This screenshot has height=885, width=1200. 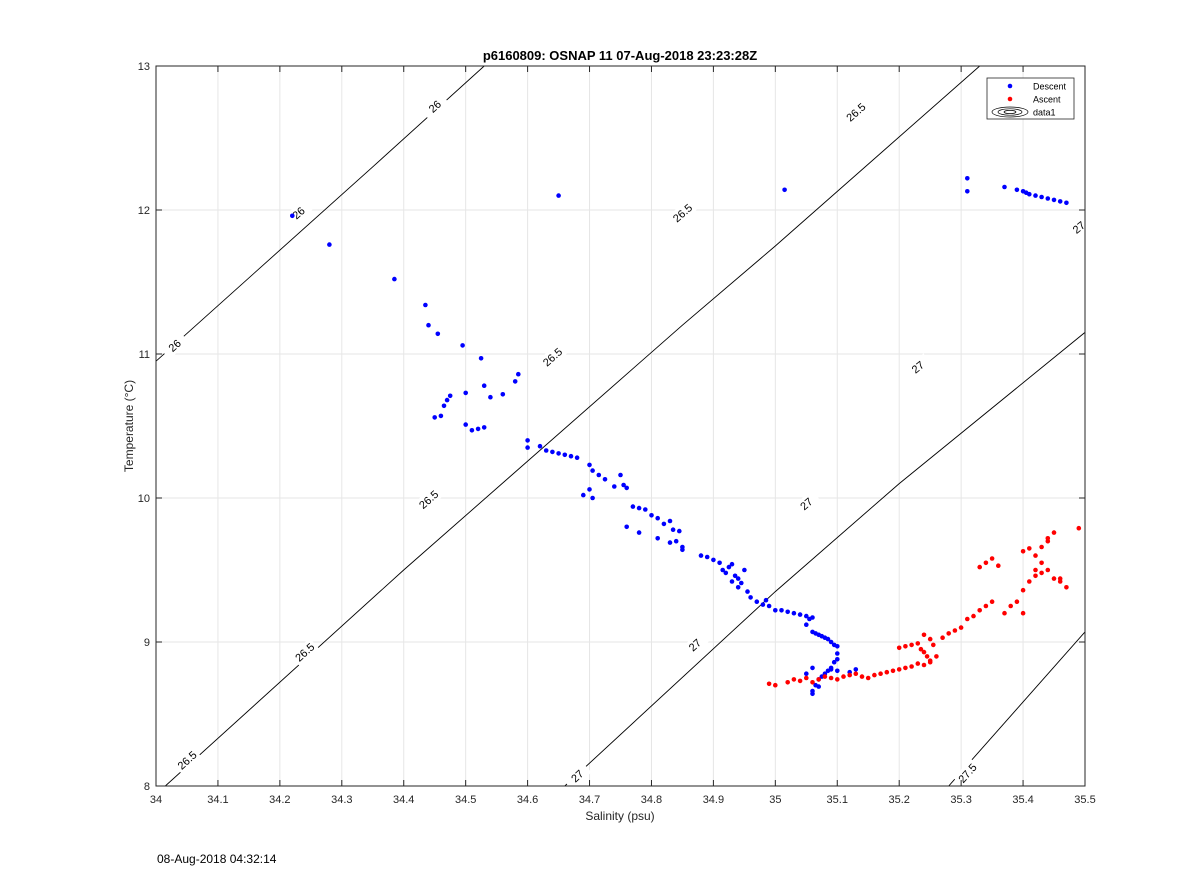 I want to click on y-tick-label: 12, so click(x=144, y=211).